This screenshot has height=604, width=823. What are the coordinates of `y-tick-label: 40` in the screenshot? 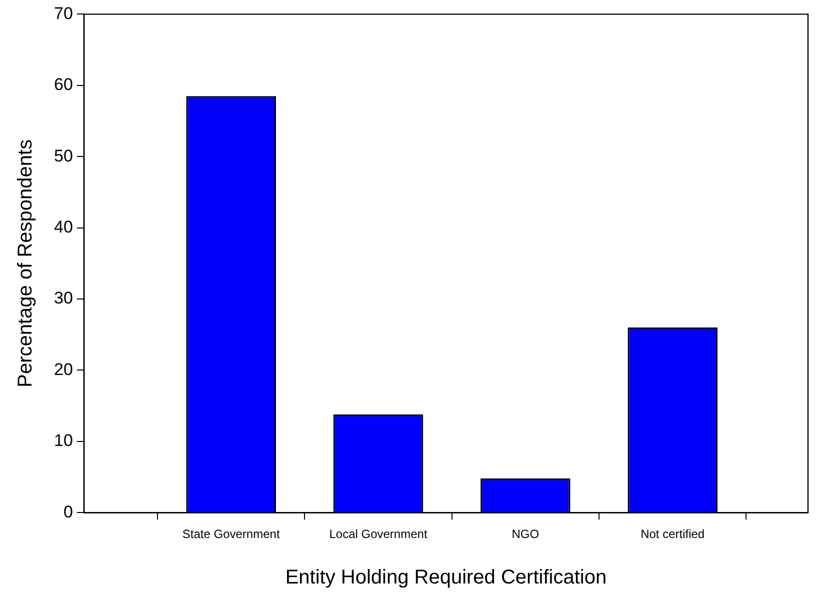 It's located at (63, 226).